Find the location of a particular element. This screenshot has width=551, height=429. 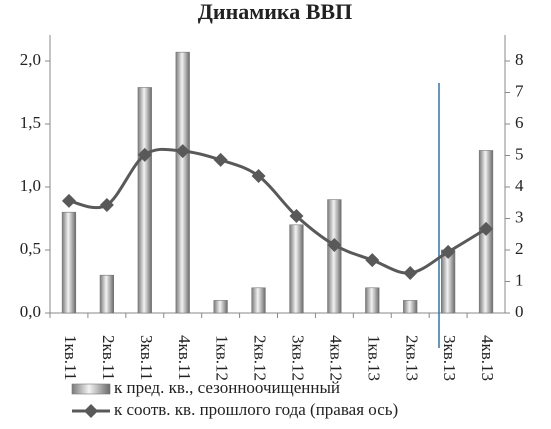

y2-tick-label: 0 is located at coordinates (519, 311).